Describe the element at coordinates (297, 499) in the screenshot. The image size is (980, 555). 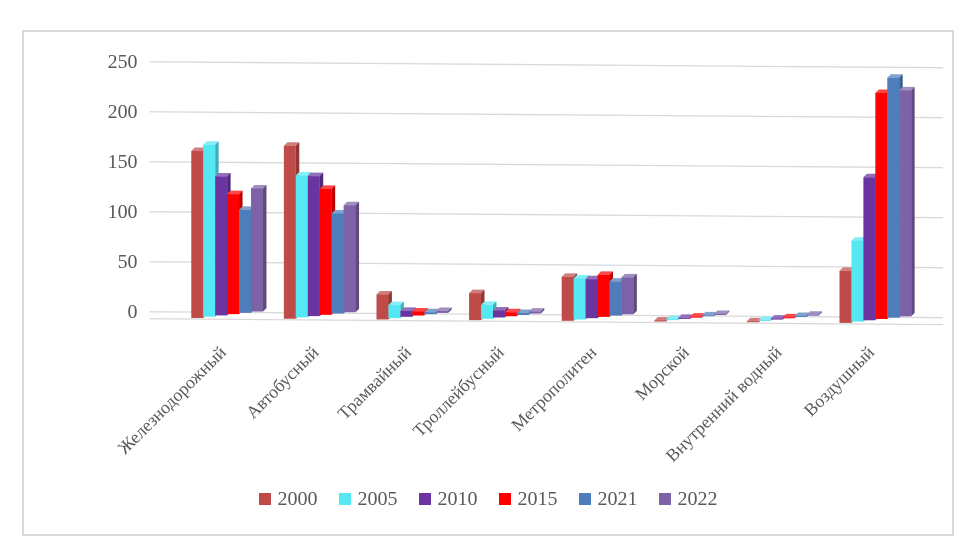
I see `legend-label: 2000` at that location.